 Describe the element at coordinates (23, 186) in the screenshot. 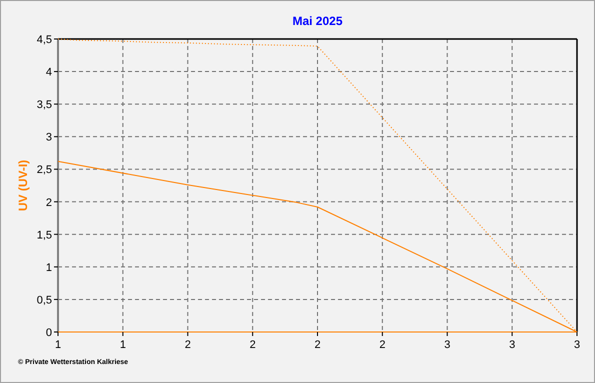

I see `y-axis-title: UV (UV-I)` at that location.